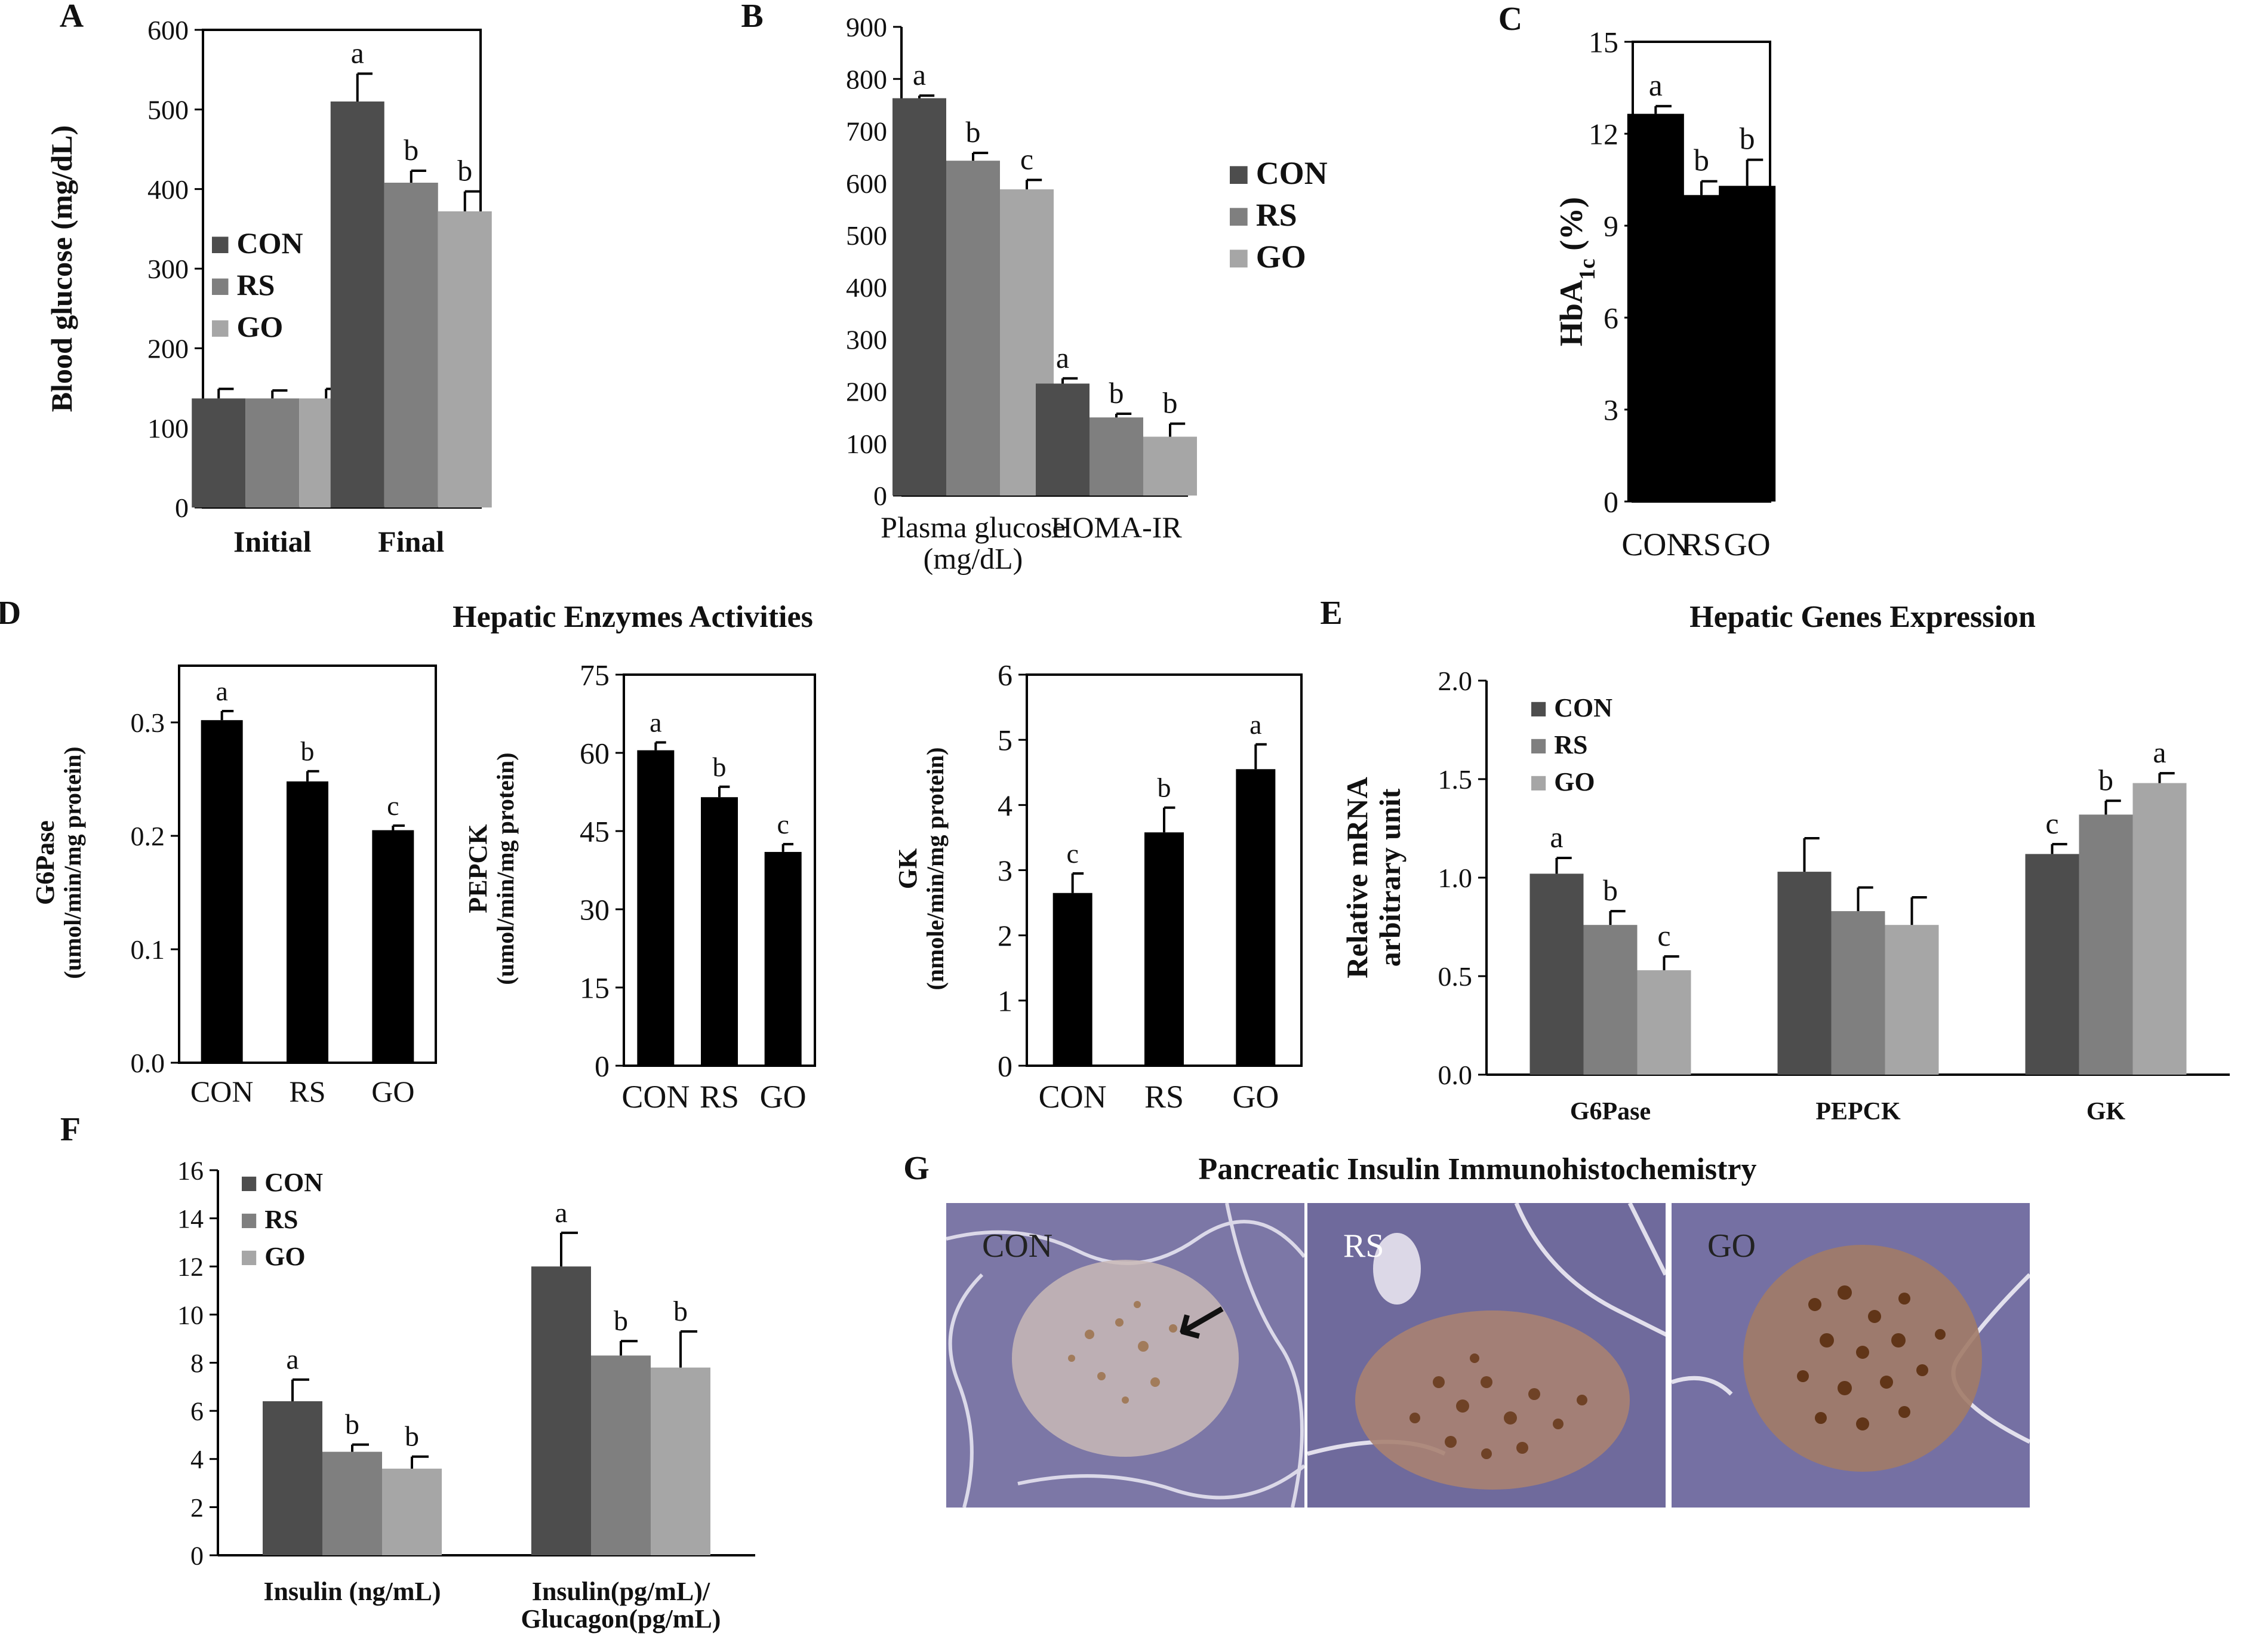  I want to click on x-tick-label-a: Initial, so click(272, 541).